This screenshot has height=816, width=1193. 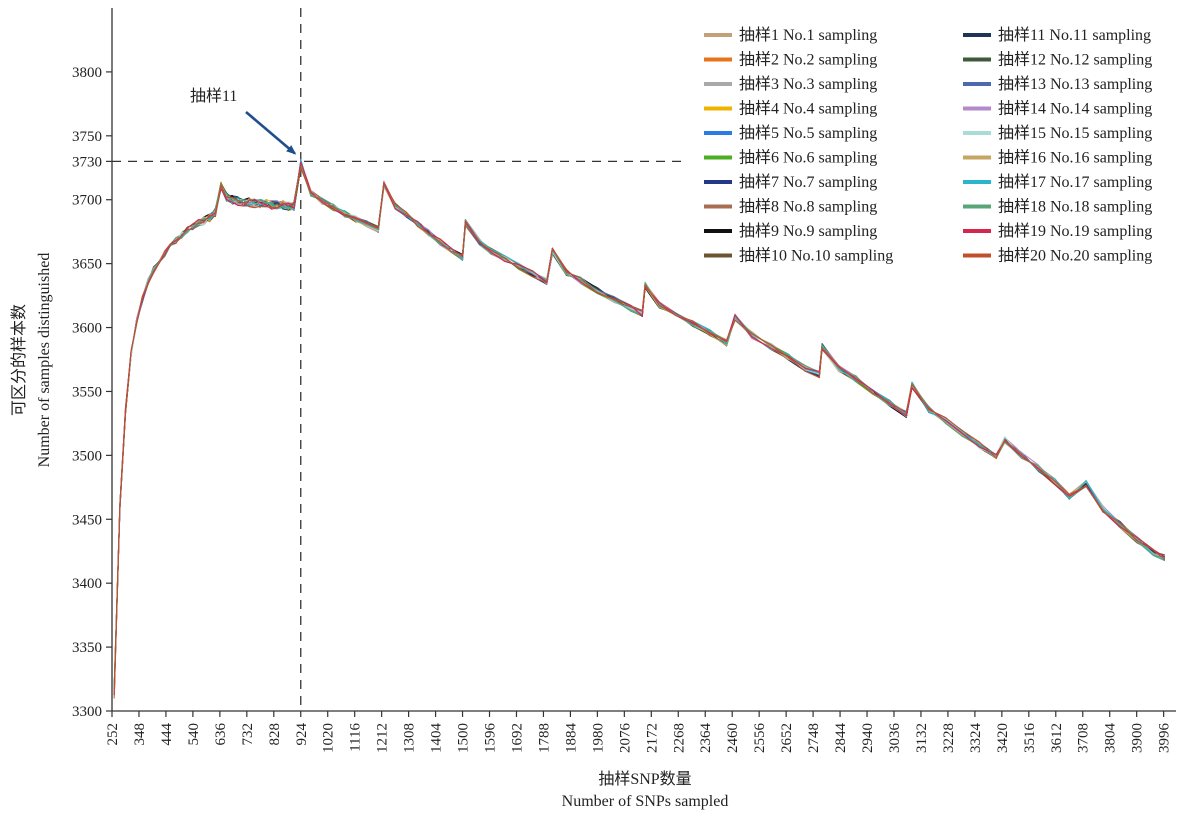 I want to click on y-tick-label: 3450, so click(x=87, y=520).